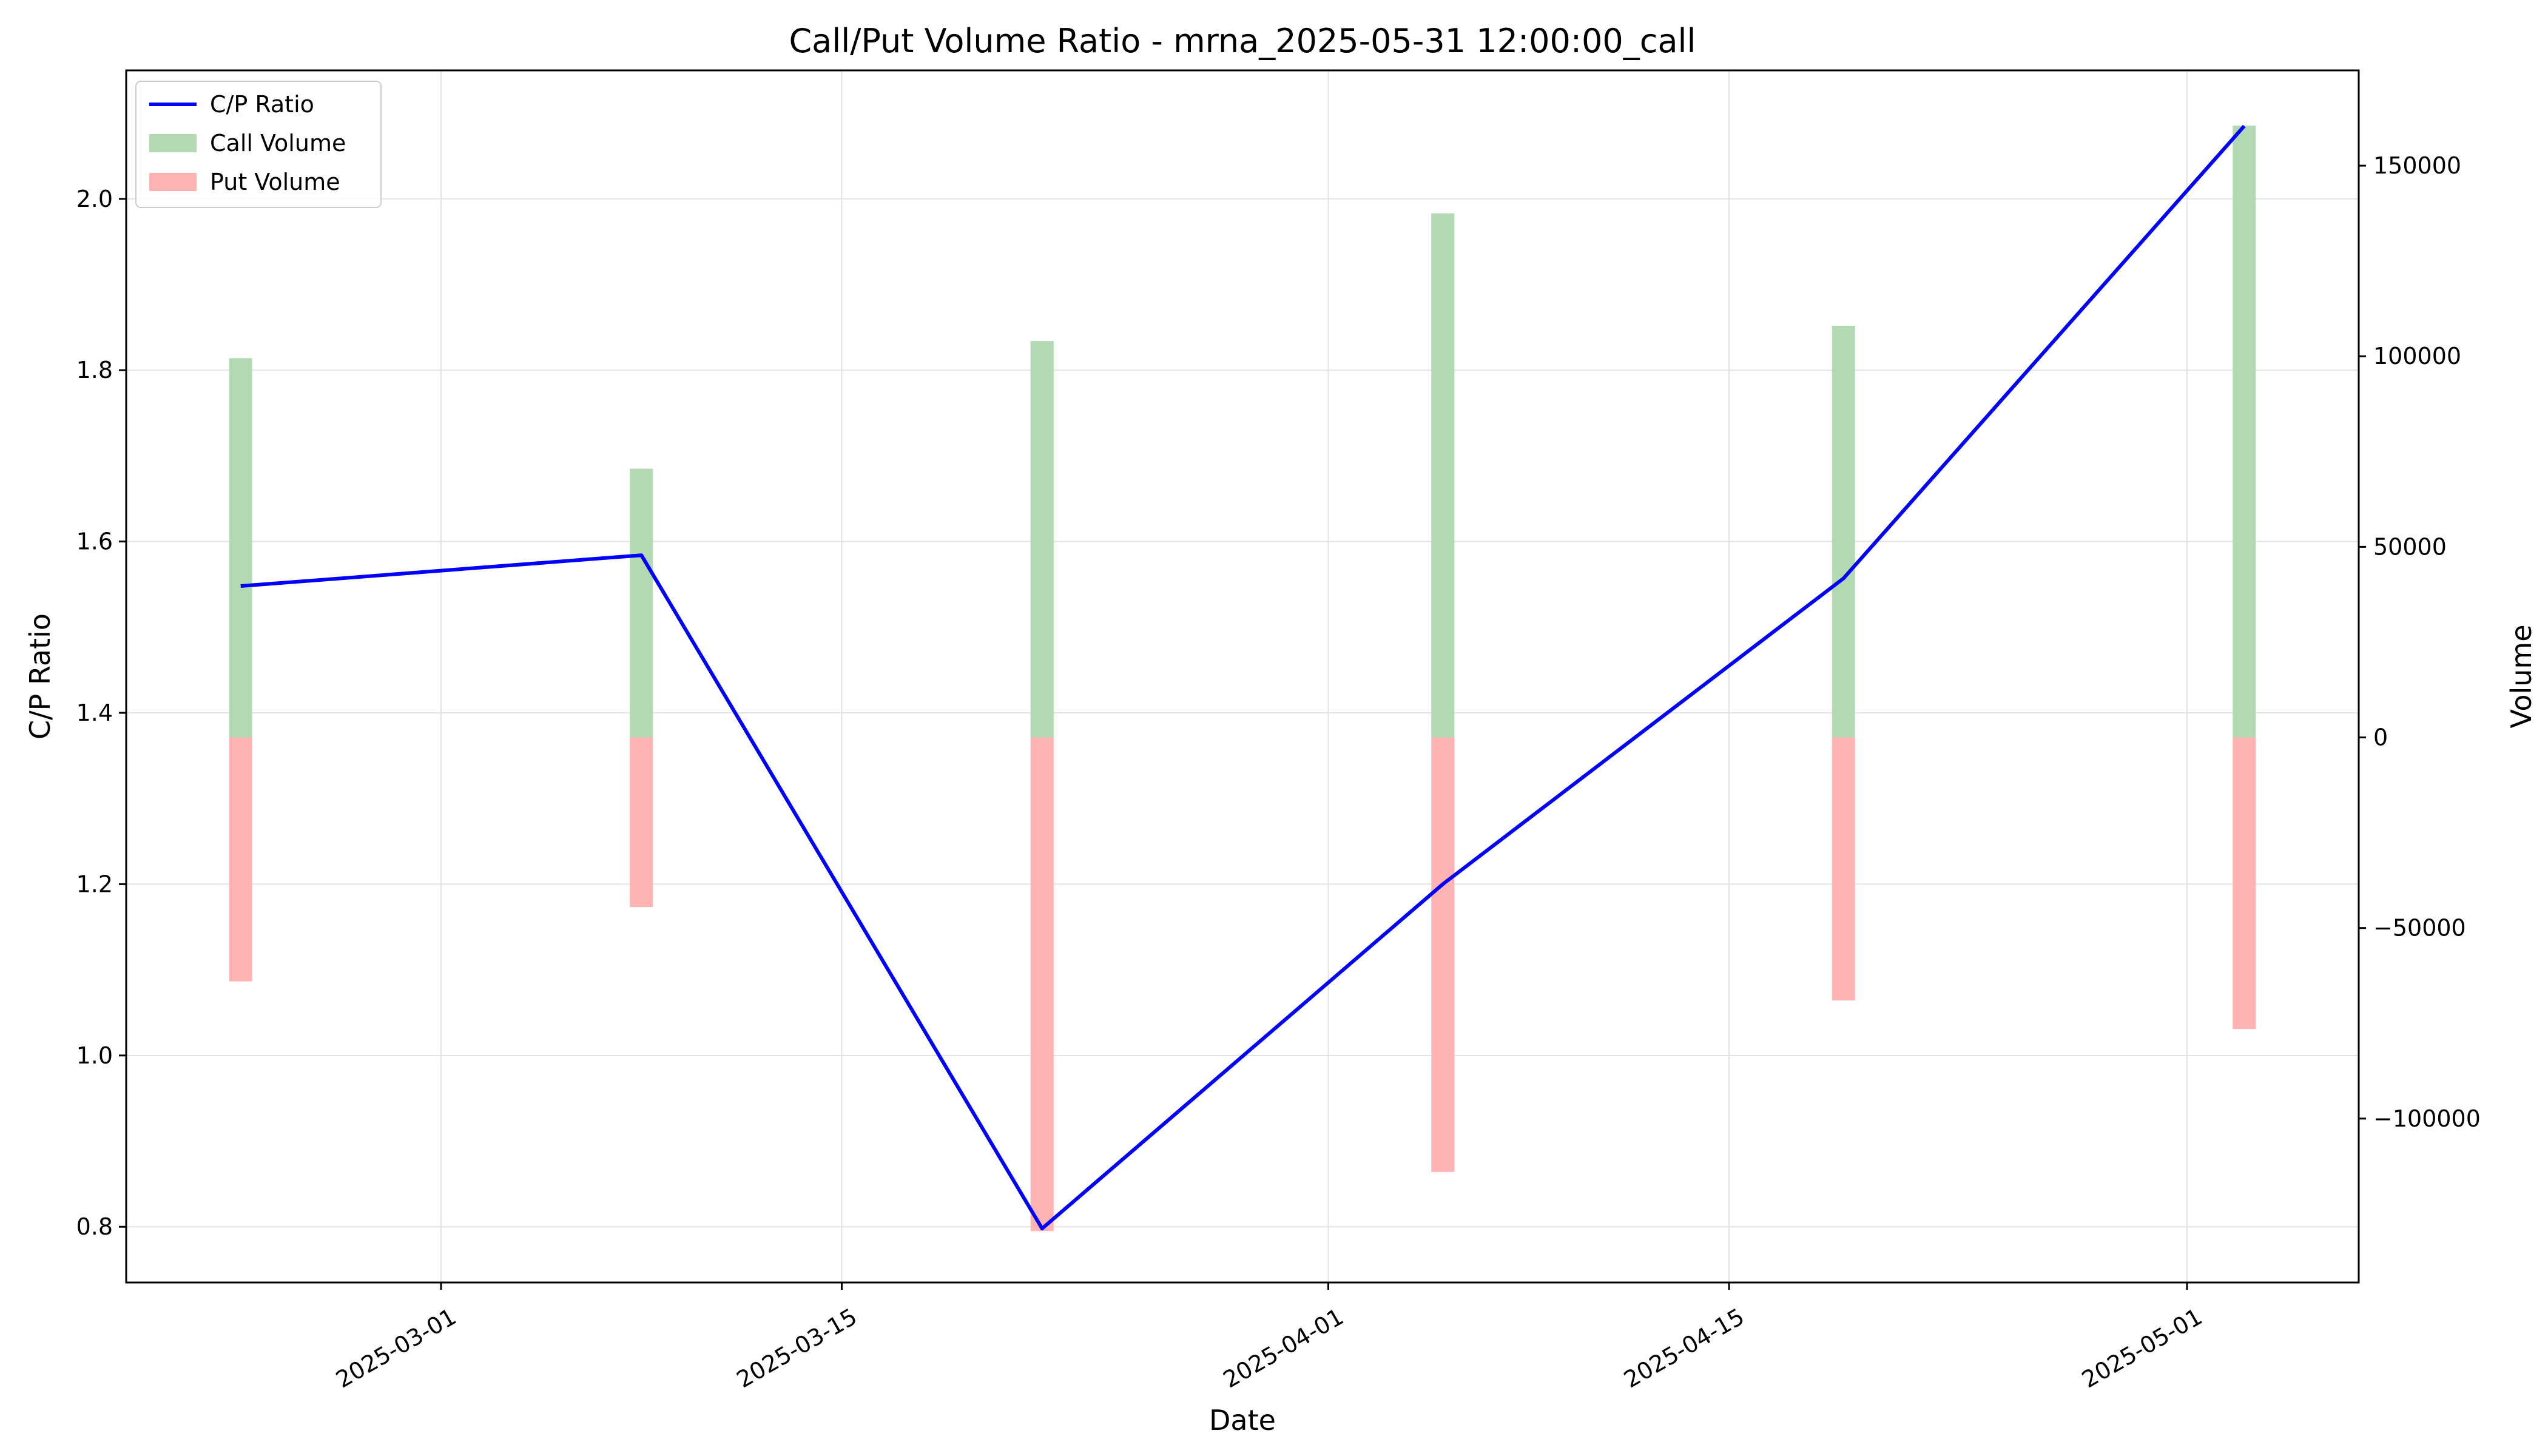 The image size is (2548, 1456). Describe the element at coordinates (796, 1348) in the screenshot. I see `x-tick-label: 2025-03-15` at that location.